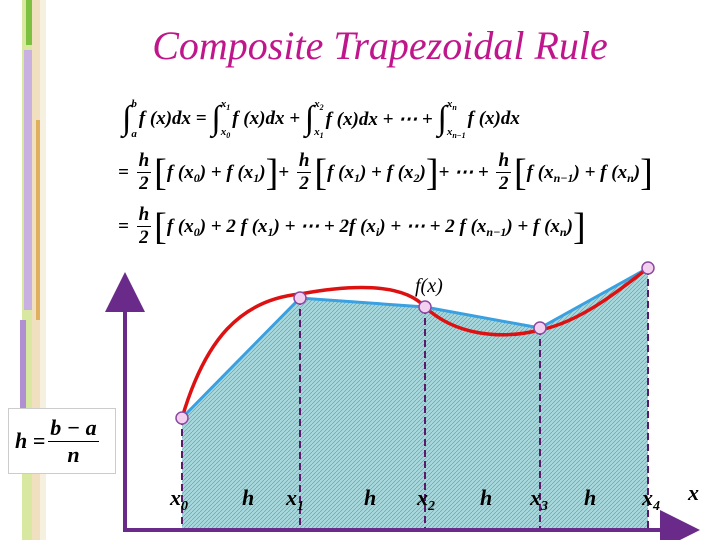 Image resolution: width=720 pixels, height=540 pixels. I want to click on x-label: x1, so click(294, 499).